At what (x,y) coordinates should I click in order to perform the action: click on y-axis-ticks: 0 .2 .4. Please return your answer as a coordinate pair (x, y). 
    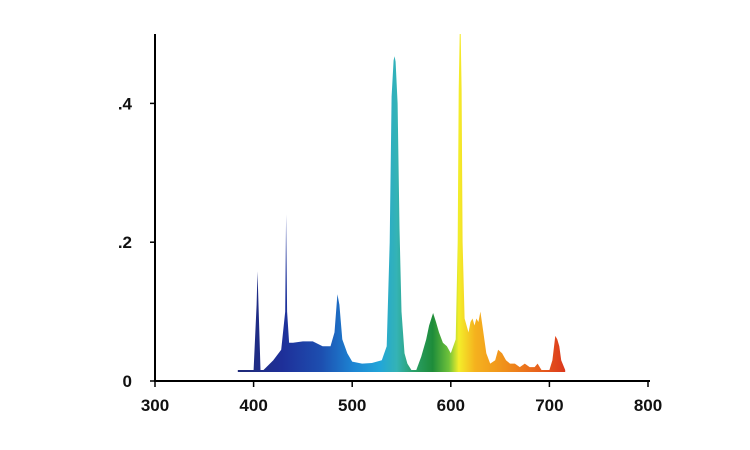
    Looking at the image, I should click on (136, 242).